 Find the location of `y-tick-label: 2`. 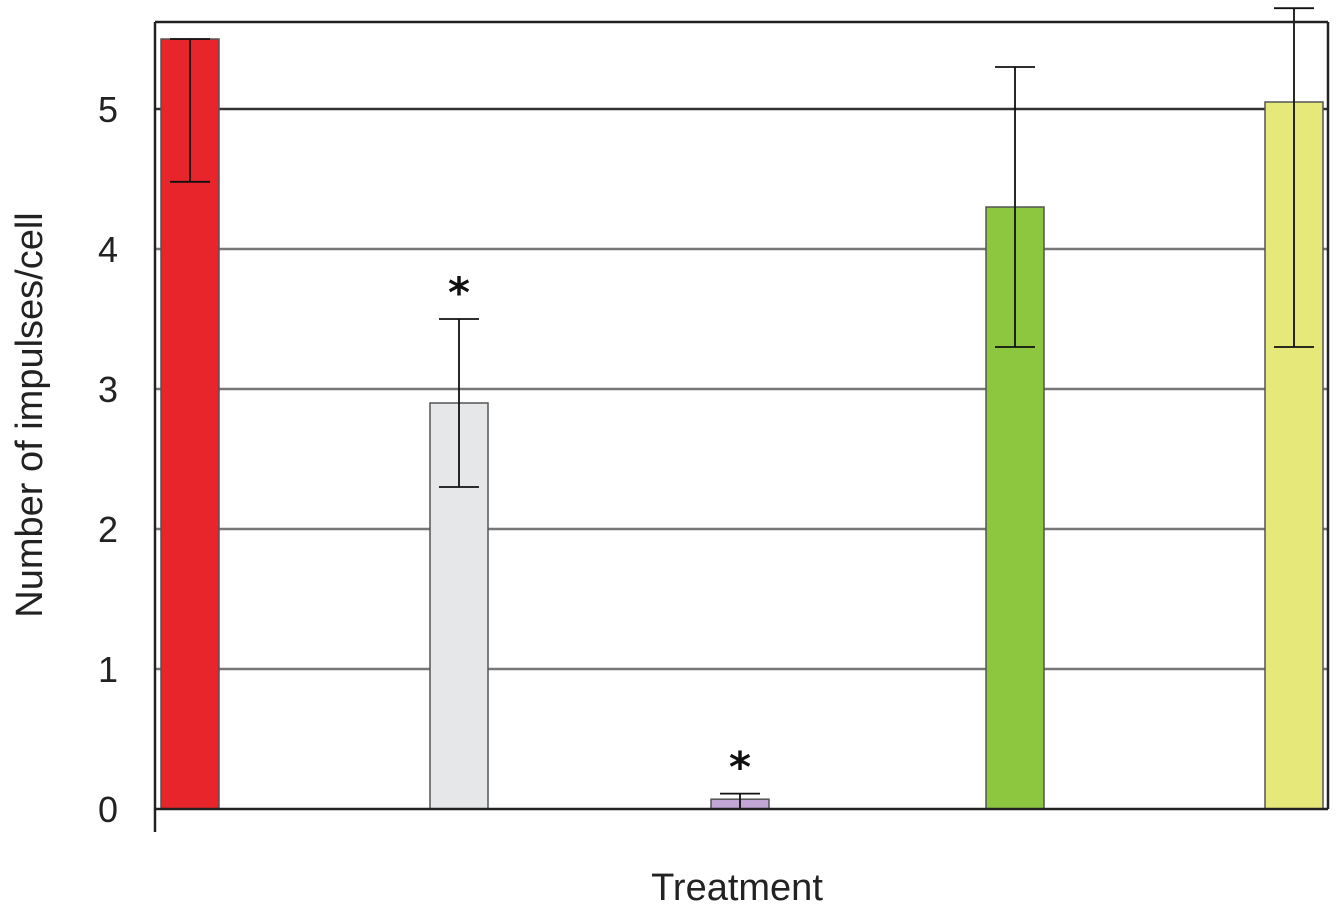

y-tick-label: 2 is located at coordinates (108, 529).